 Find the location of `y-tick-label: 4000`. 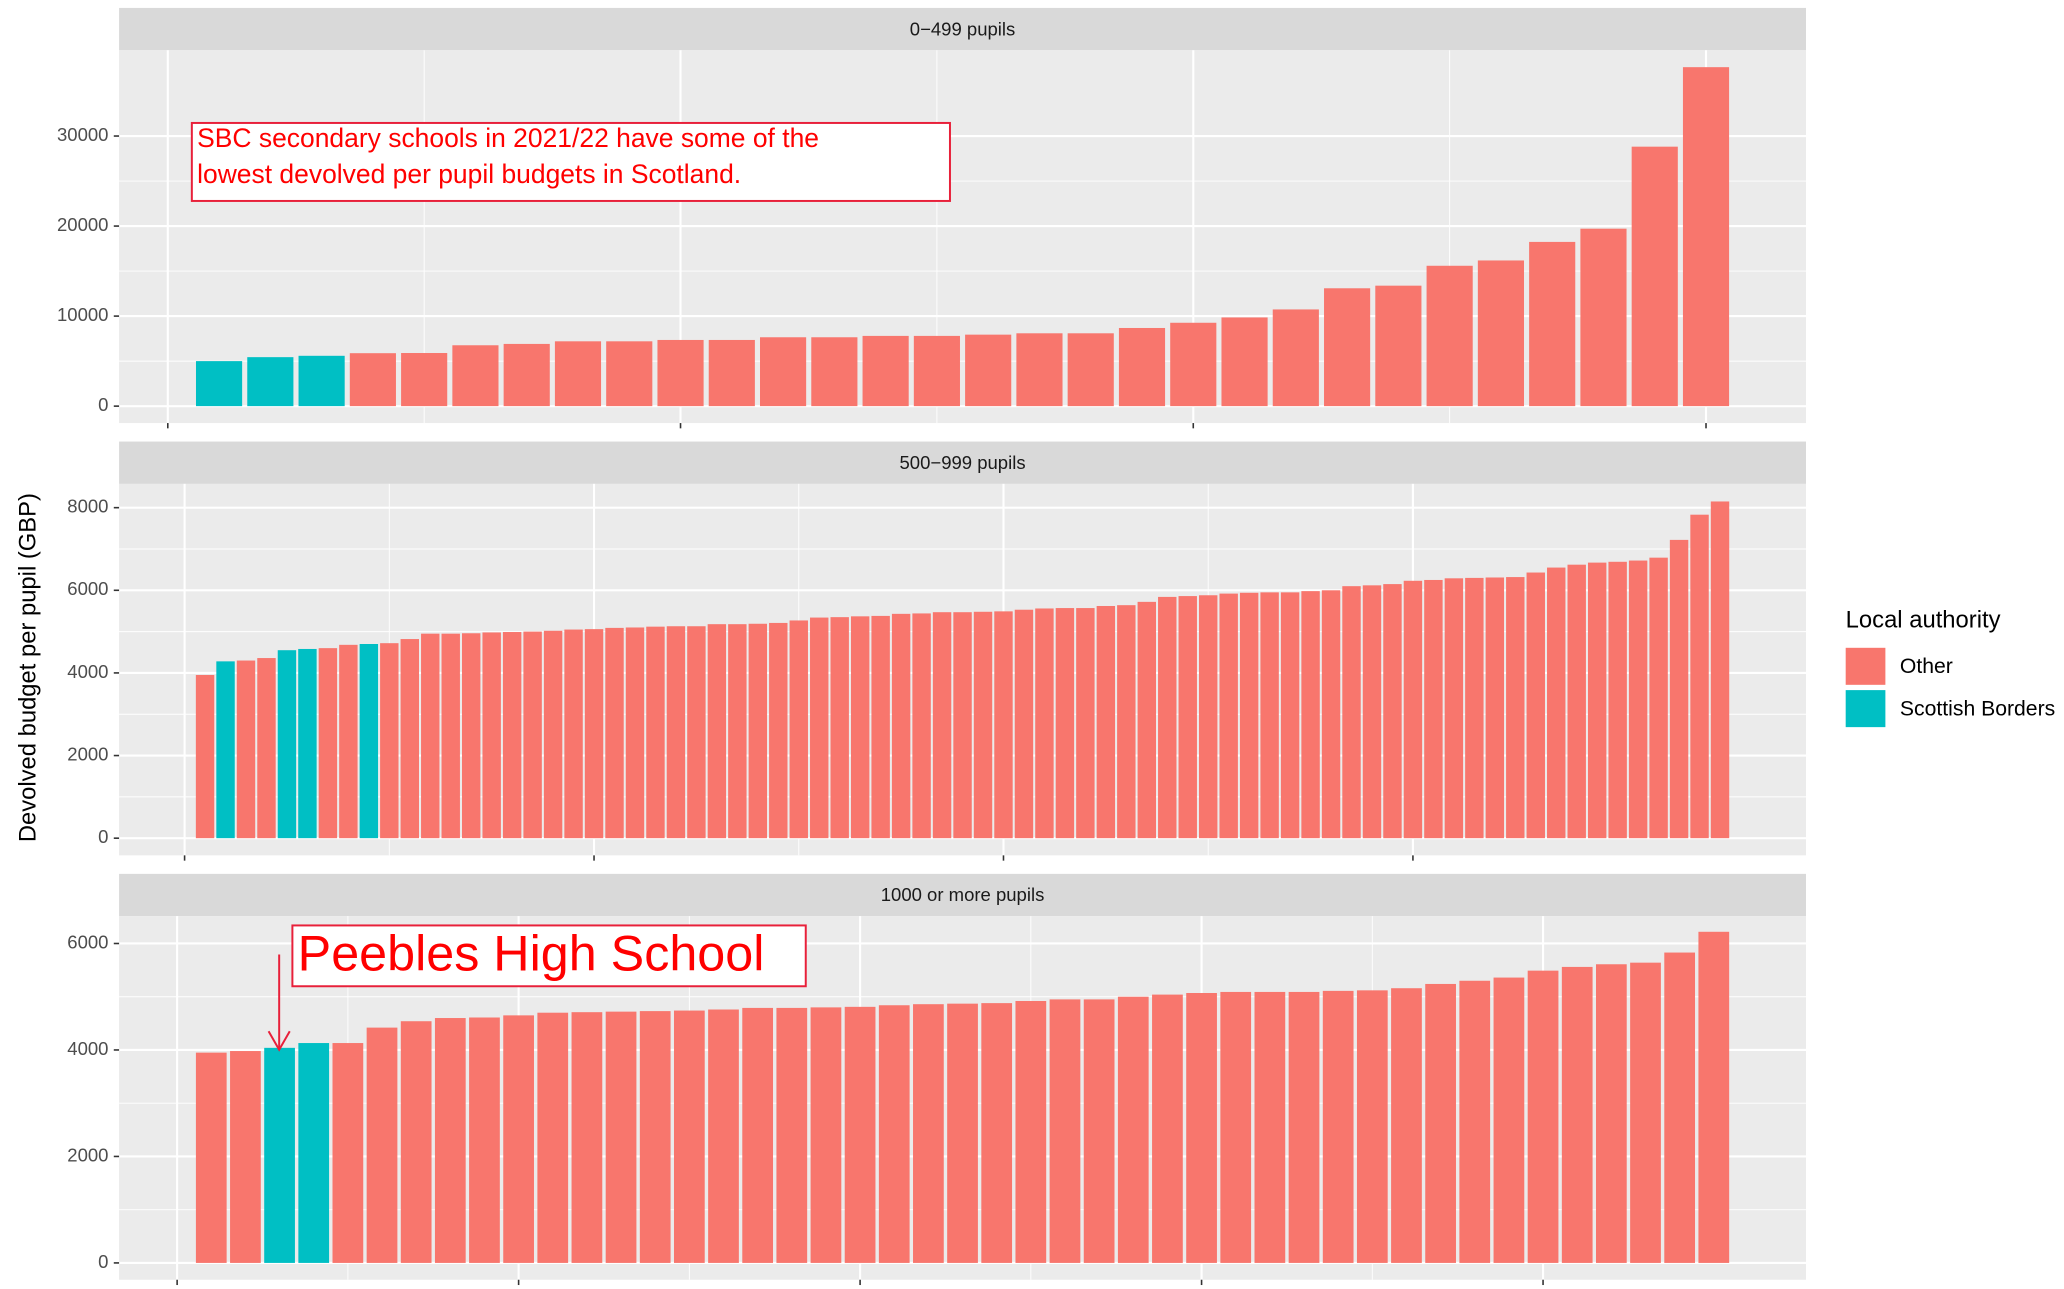

y-tick-label: 4000 is located at coordinates (87, 671).